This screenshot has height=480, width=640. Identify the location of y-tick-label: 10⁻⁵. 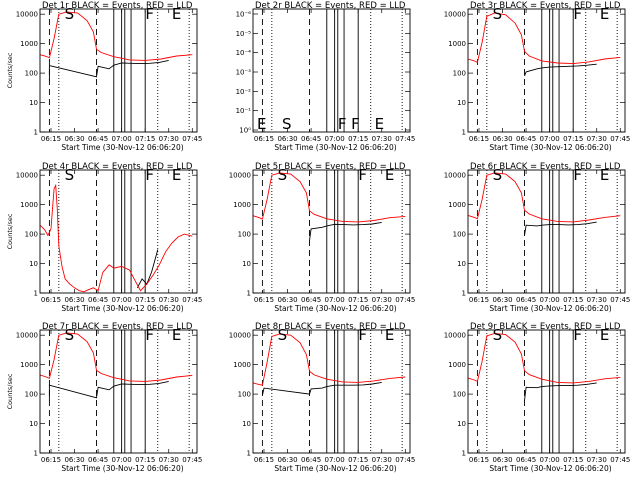
(244, 34).